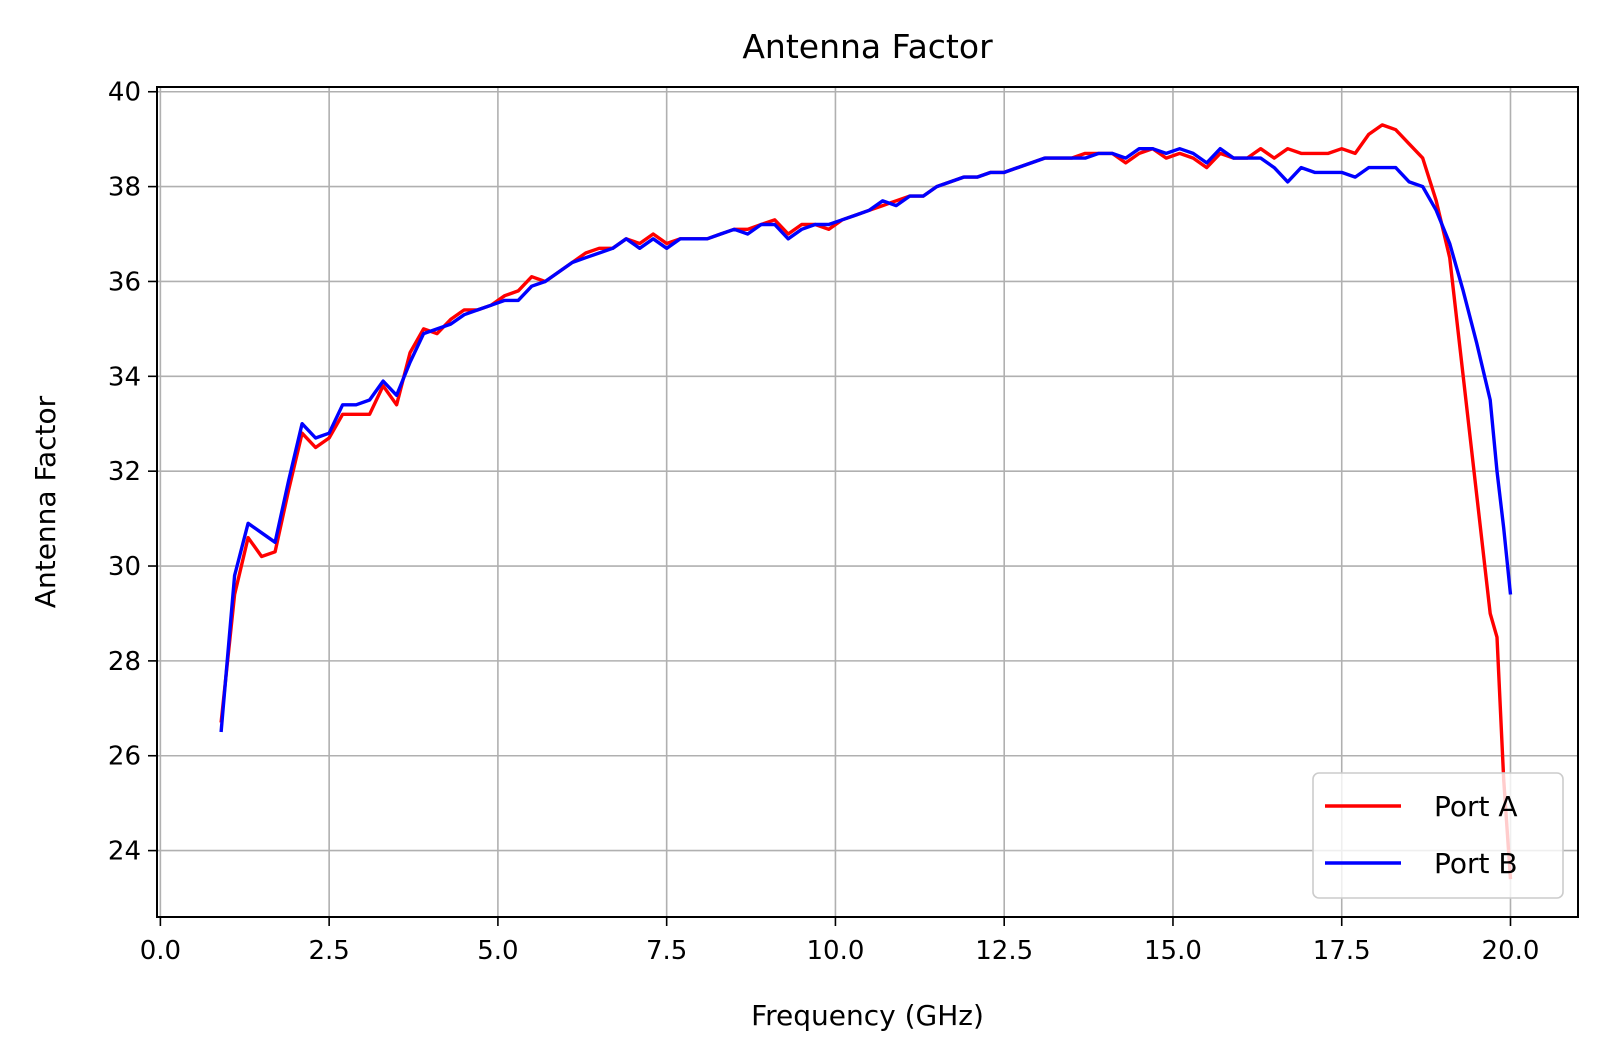 Image resolution: width=1600 pixels, height=1057 pixels. What do you see at coordinates (835, 951) in the screenshot?
I see `x-tick-label: 10.0` at bounding box center [835, 951].